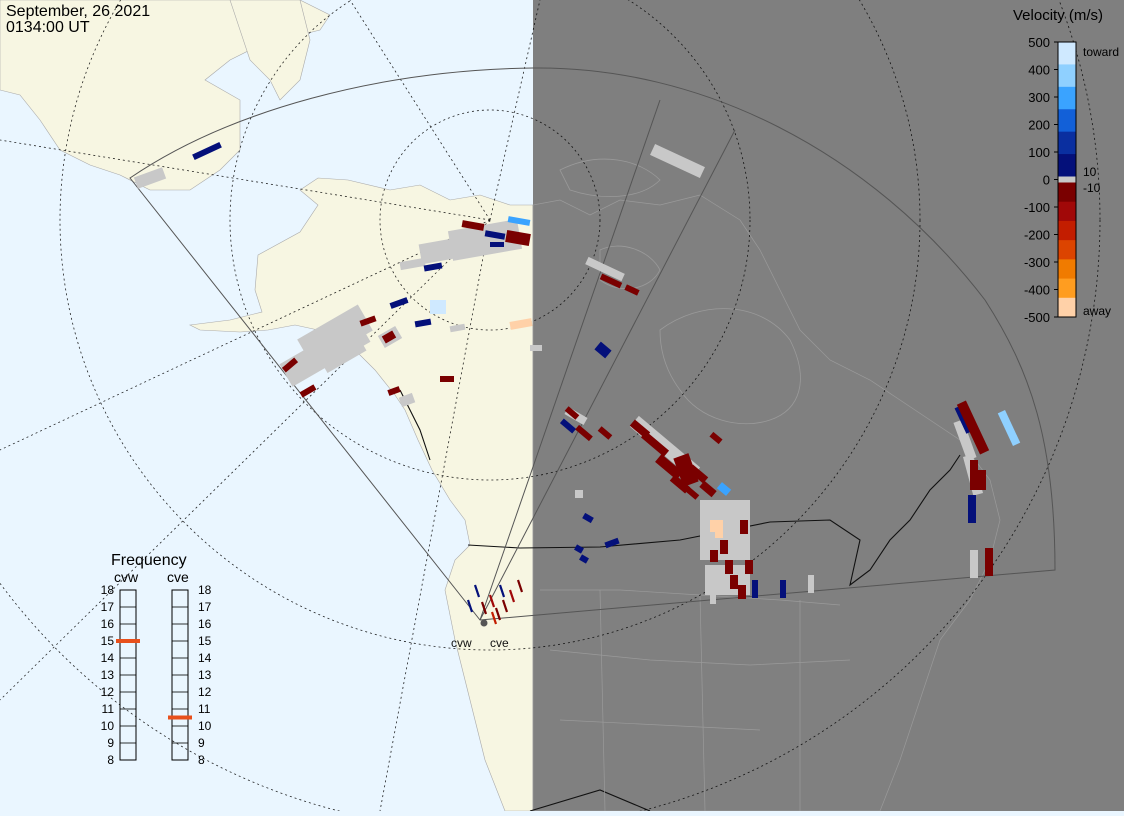 This screenshot has width=1124, height=816. I want to click on colorbar-tick-label: -400, so click(1037, 290).